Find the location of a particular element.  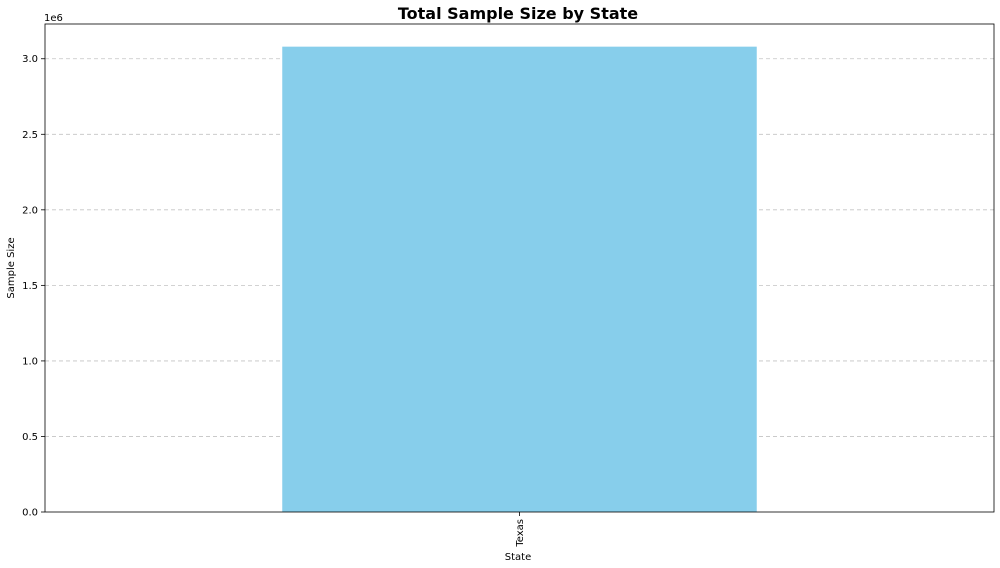

y-axis-offset-label: 1e6 is located at coordinates (53, 18).